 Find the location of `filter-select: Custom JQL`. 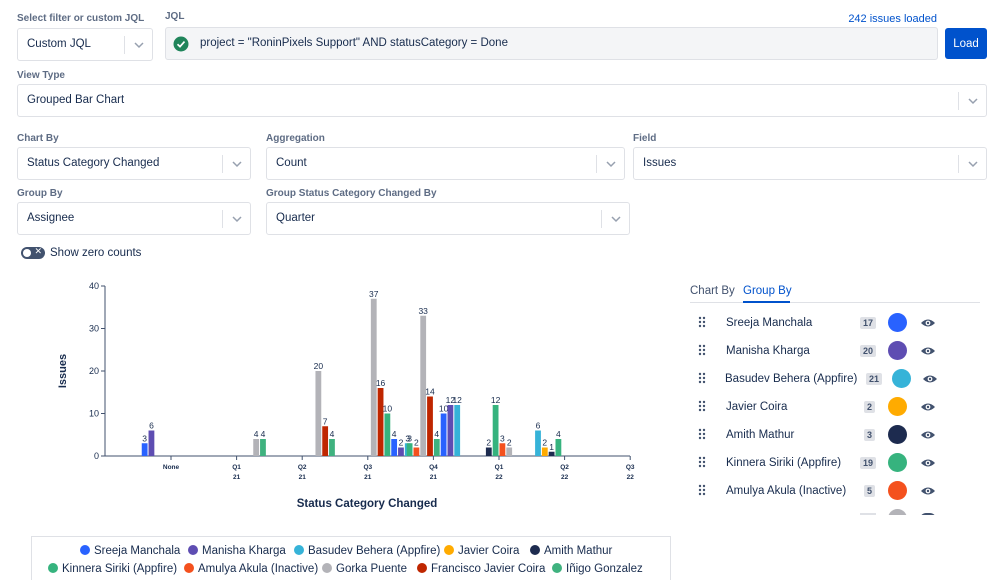

filter-select: Custom JQL is located at coordinates (85, 44).